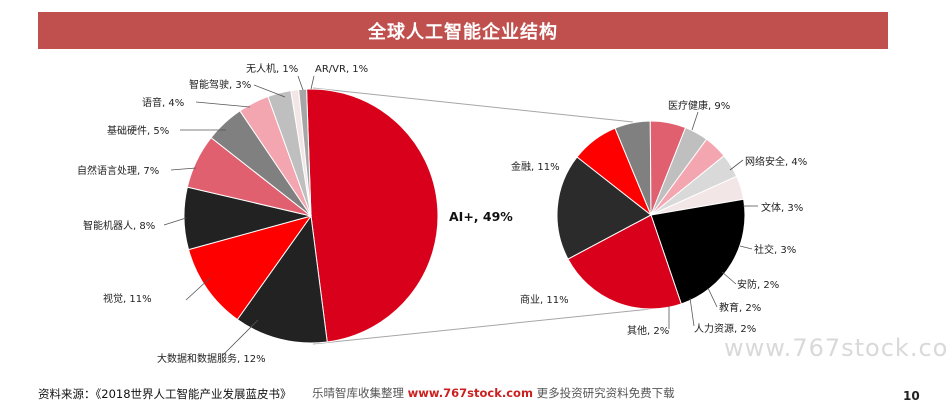 The image size is (946, 414). Describe the element at coordinates (544, 299) in the screenshot. I see `pie2-label-8: 商业, 11%` at that location.